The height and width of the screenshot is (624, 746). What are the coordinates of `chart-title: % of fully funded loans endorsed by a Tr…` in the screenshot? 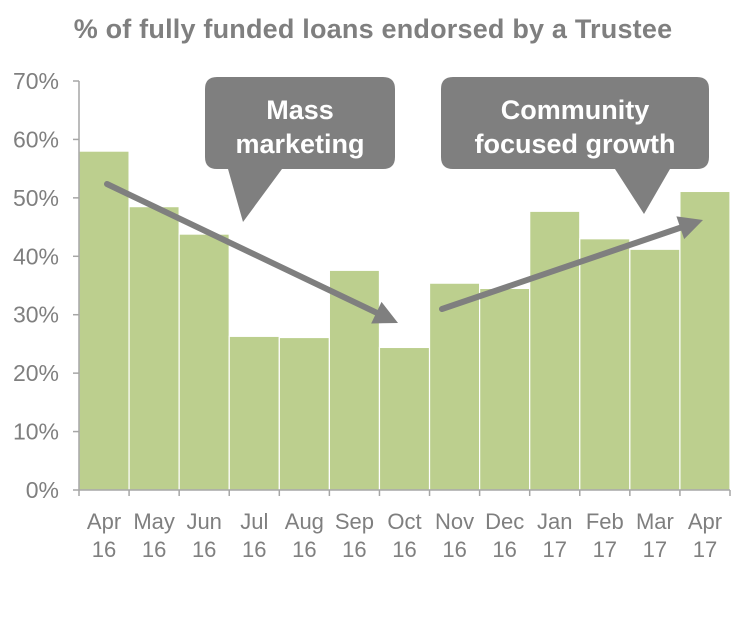 It's located at (373, 29).